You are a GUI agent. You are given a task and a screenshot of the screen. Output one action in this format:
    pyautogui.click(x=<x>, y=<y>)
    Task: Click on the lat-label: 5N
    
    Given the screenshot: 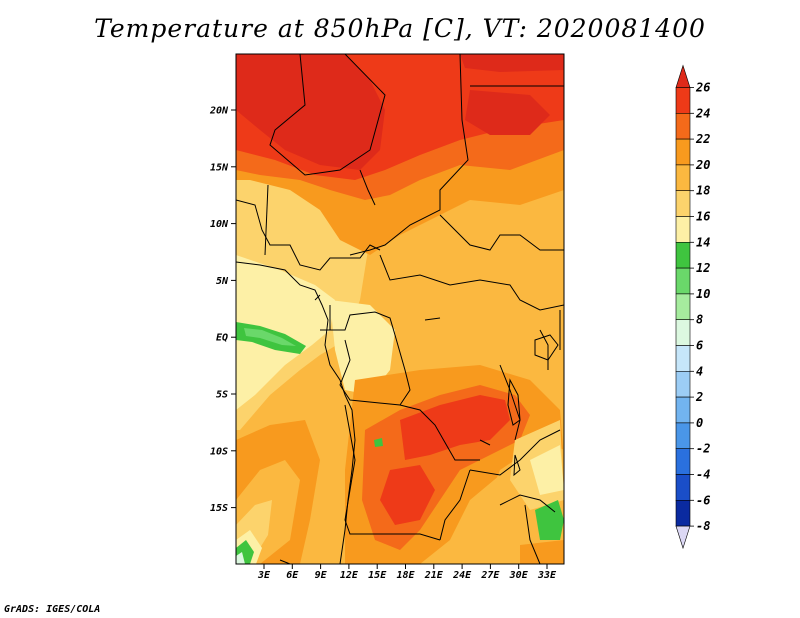 What is the action you would take?
    pyautogui.click(x=222, y=281)
    